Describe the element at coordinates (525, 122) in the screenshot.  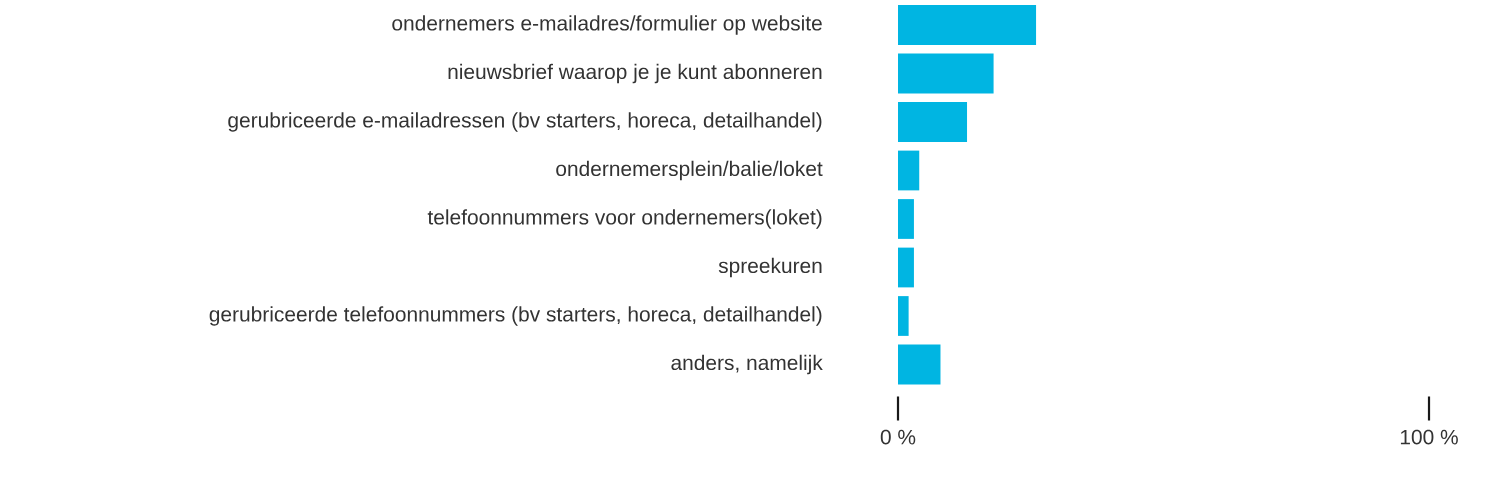
I see `y-tick-label: gerubriceerde e-mailadressen (bv starters, horeca, detailhandel)` at that location.